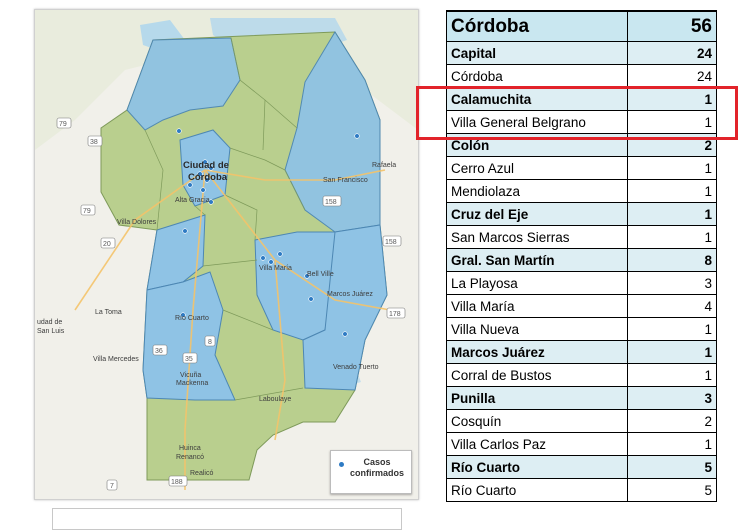 The width and height of the screenshot is (753, 530). Describe the element at coordinates (201, 473) in the screenshot. I see `label-realico: Realicó` at that location.